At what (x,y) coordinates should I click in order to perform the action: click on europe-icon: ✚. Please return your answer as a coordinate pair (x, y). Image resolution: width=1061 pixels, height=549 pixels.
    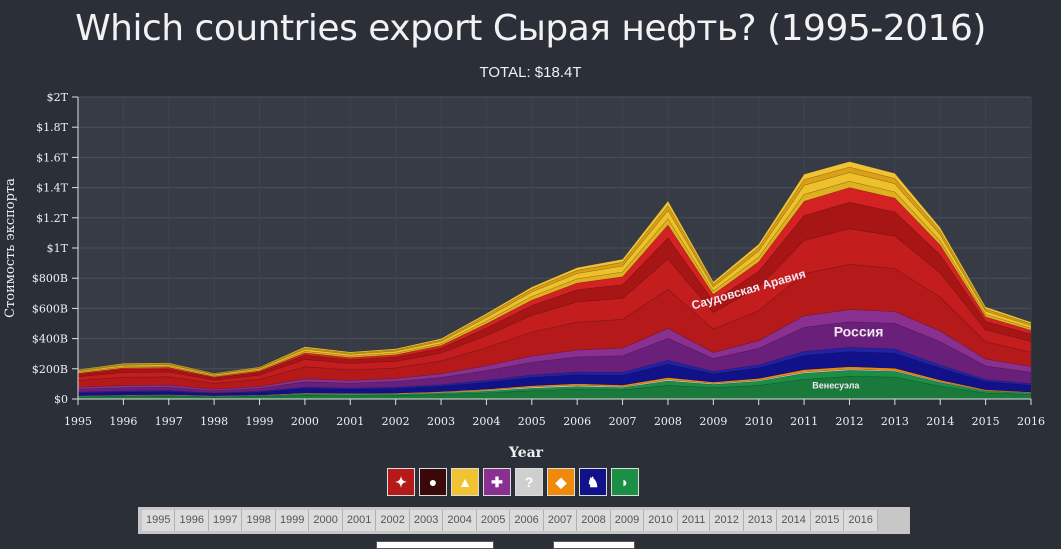
    Looking at the image, I should click on (497, 481).